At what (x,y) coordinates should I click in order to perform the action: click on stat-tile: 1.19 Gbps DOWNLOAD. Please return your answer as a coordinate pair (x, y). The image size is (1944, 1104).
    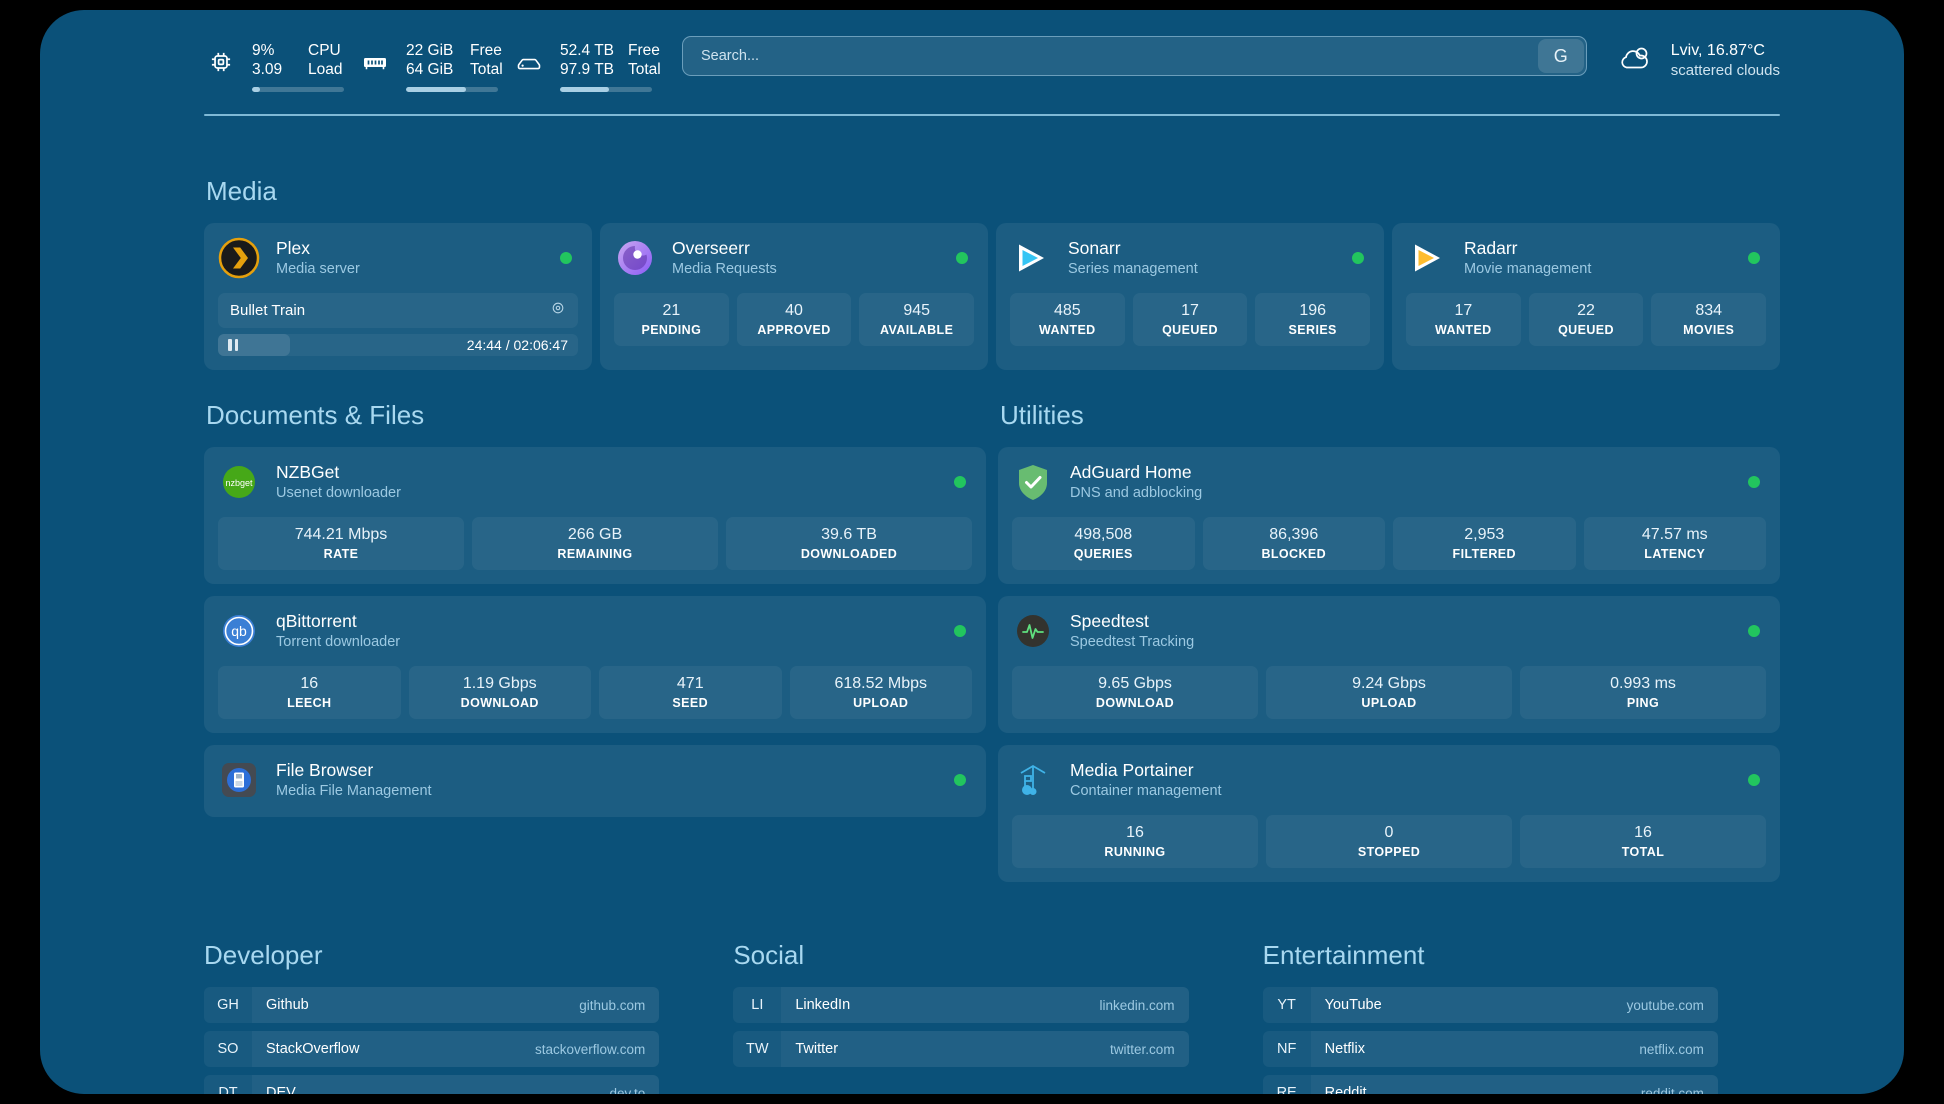
    Looking at the image, I should click on (499, 692).